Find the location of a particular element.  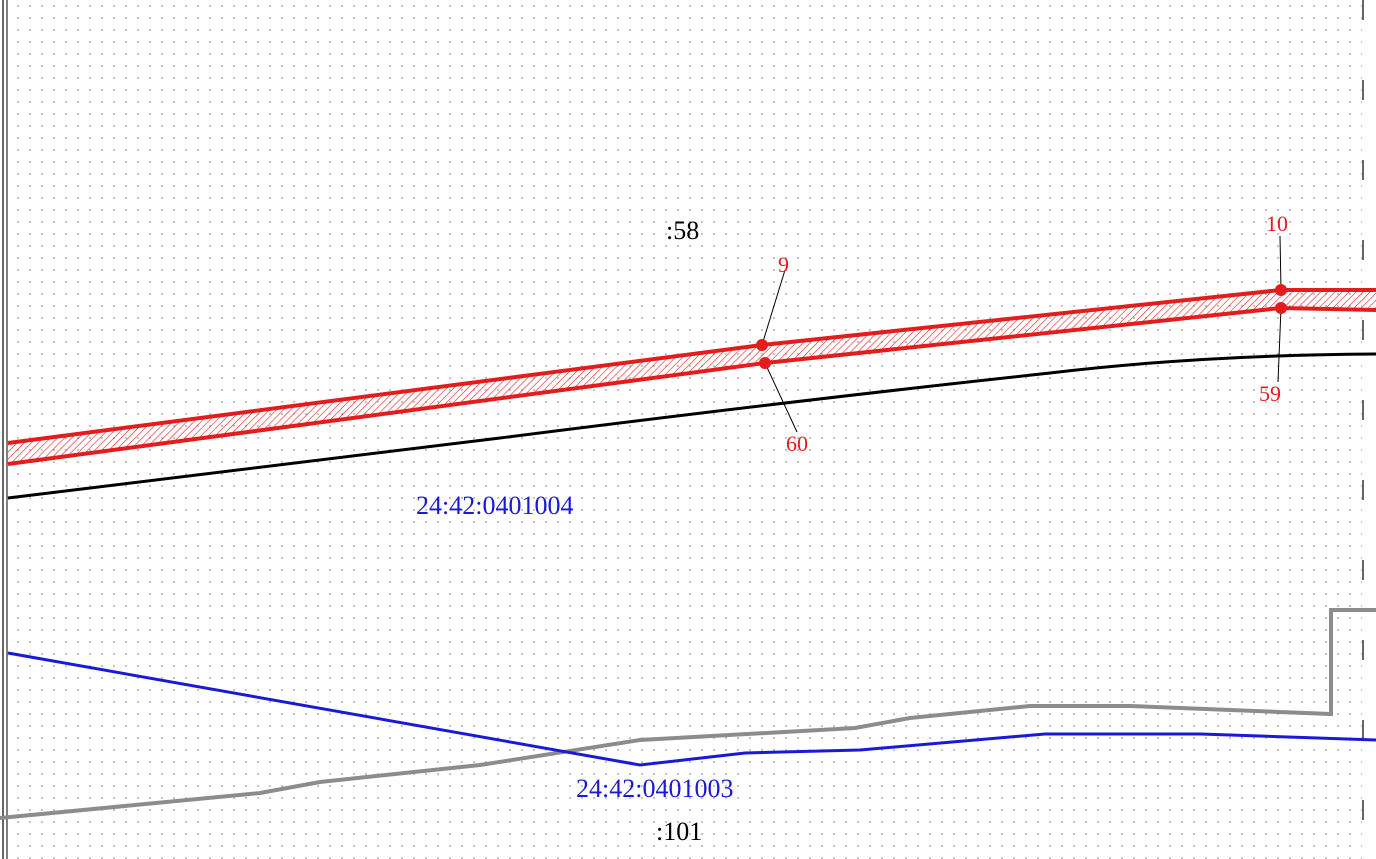

parcel-label-58: :58 is located at coordinates (682, 230).